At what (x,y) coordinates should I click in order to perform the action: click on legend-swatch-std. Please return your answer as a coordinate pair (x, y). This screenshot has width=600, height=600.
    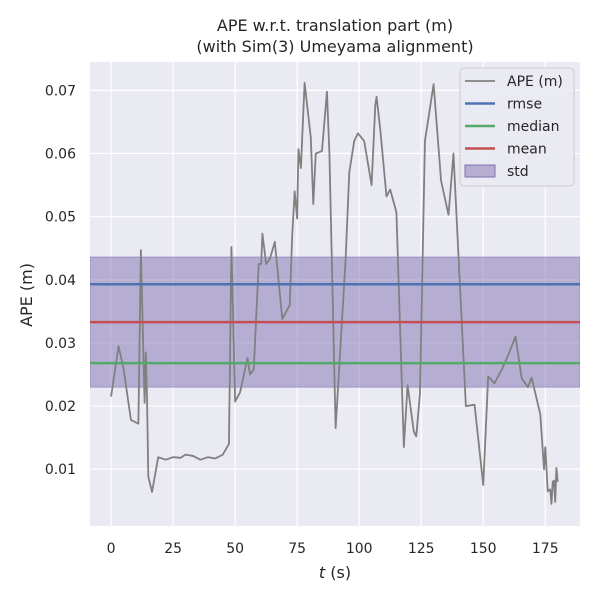
    Looking at the image, I should click on (480, 171).